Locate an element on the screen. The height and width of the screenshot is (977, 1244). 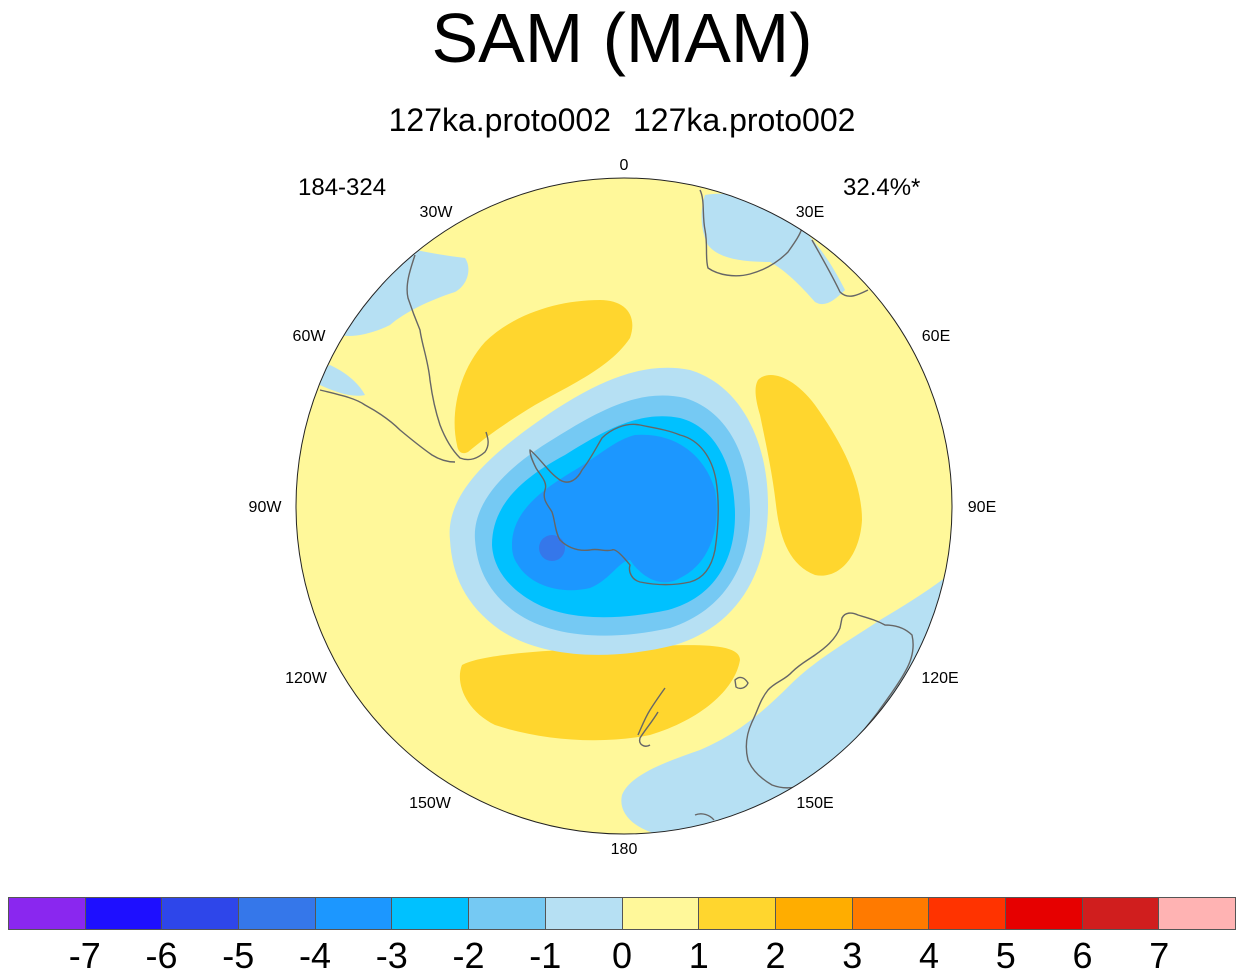
main-title: SAM (MAM) is located at coordinates (622, 38).